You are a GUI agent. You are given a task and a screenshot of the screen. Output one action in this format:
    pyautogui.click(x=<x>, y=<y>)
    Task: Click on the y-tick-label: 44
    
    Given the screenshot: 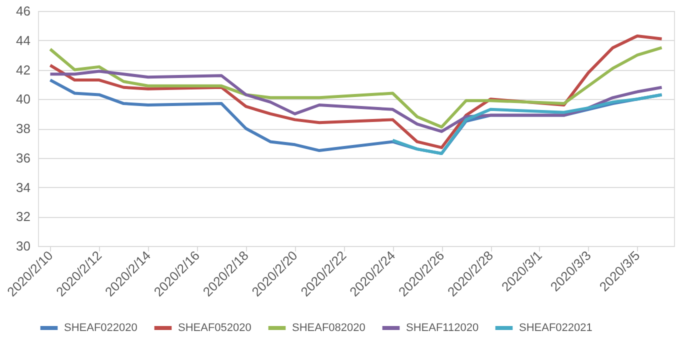 What is the action you would take?
    pyautogui.click(x=23, y=40)
    